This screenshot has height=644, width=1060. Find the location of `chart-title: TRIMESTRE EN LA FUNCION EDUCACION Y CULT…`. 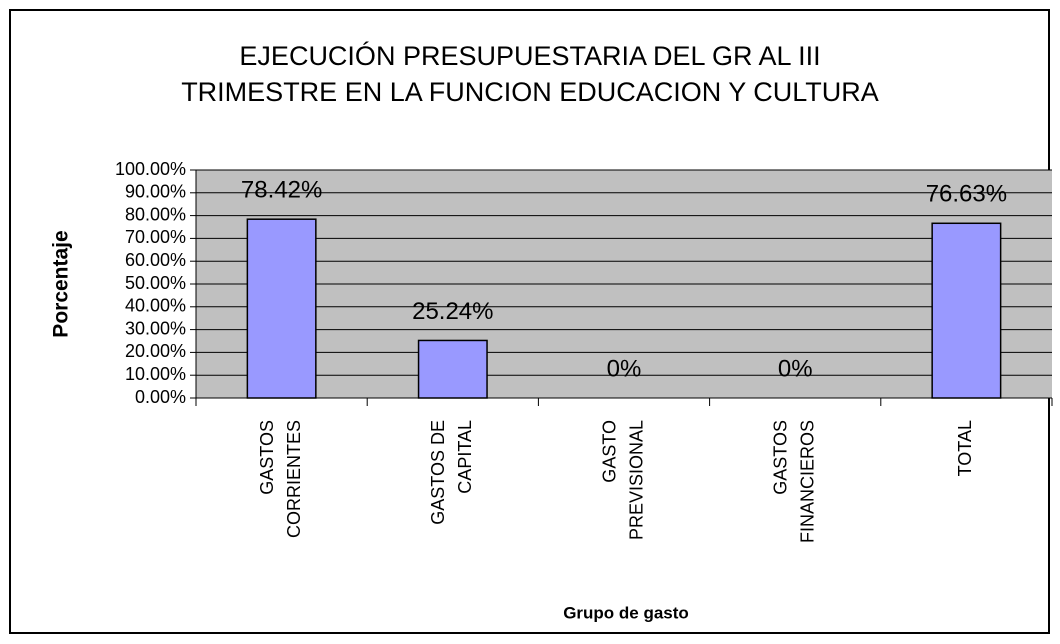

chart-title: TRIMESTRE EN LA FUNCION EDUCACION Y CULT… is located at coordinates (530, 92).